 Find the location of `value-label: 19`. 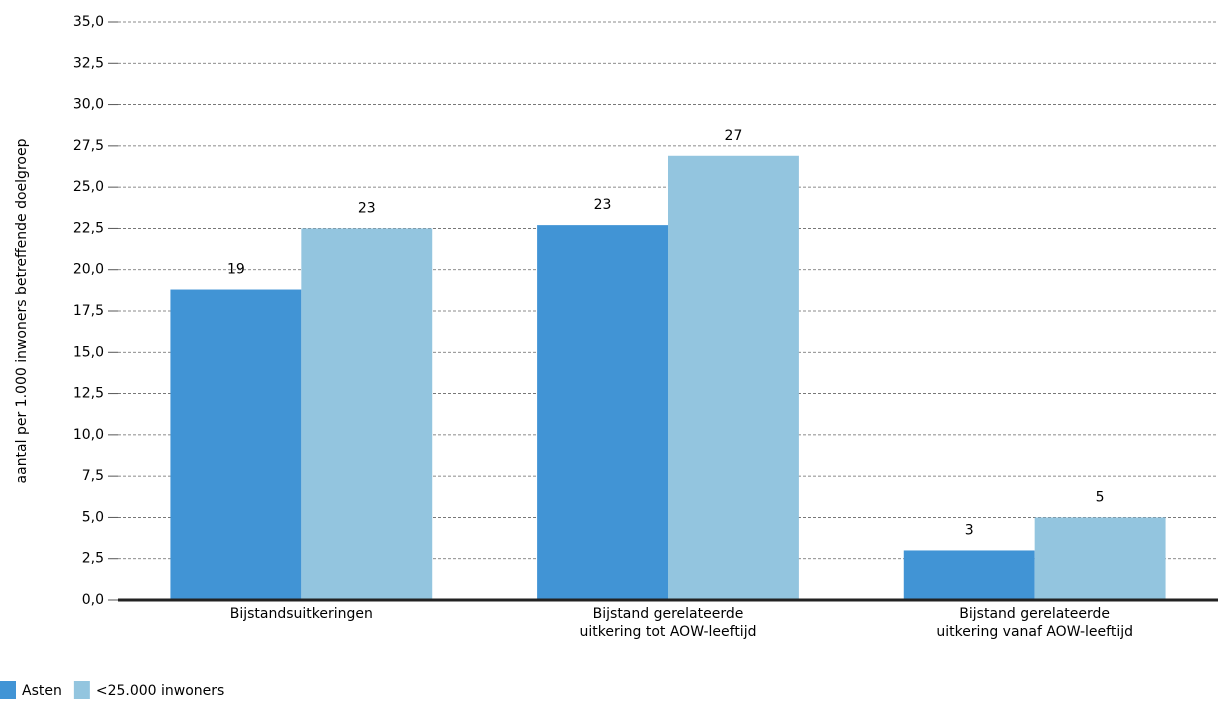

value-label: 19 is located at coordinates (236, 270).